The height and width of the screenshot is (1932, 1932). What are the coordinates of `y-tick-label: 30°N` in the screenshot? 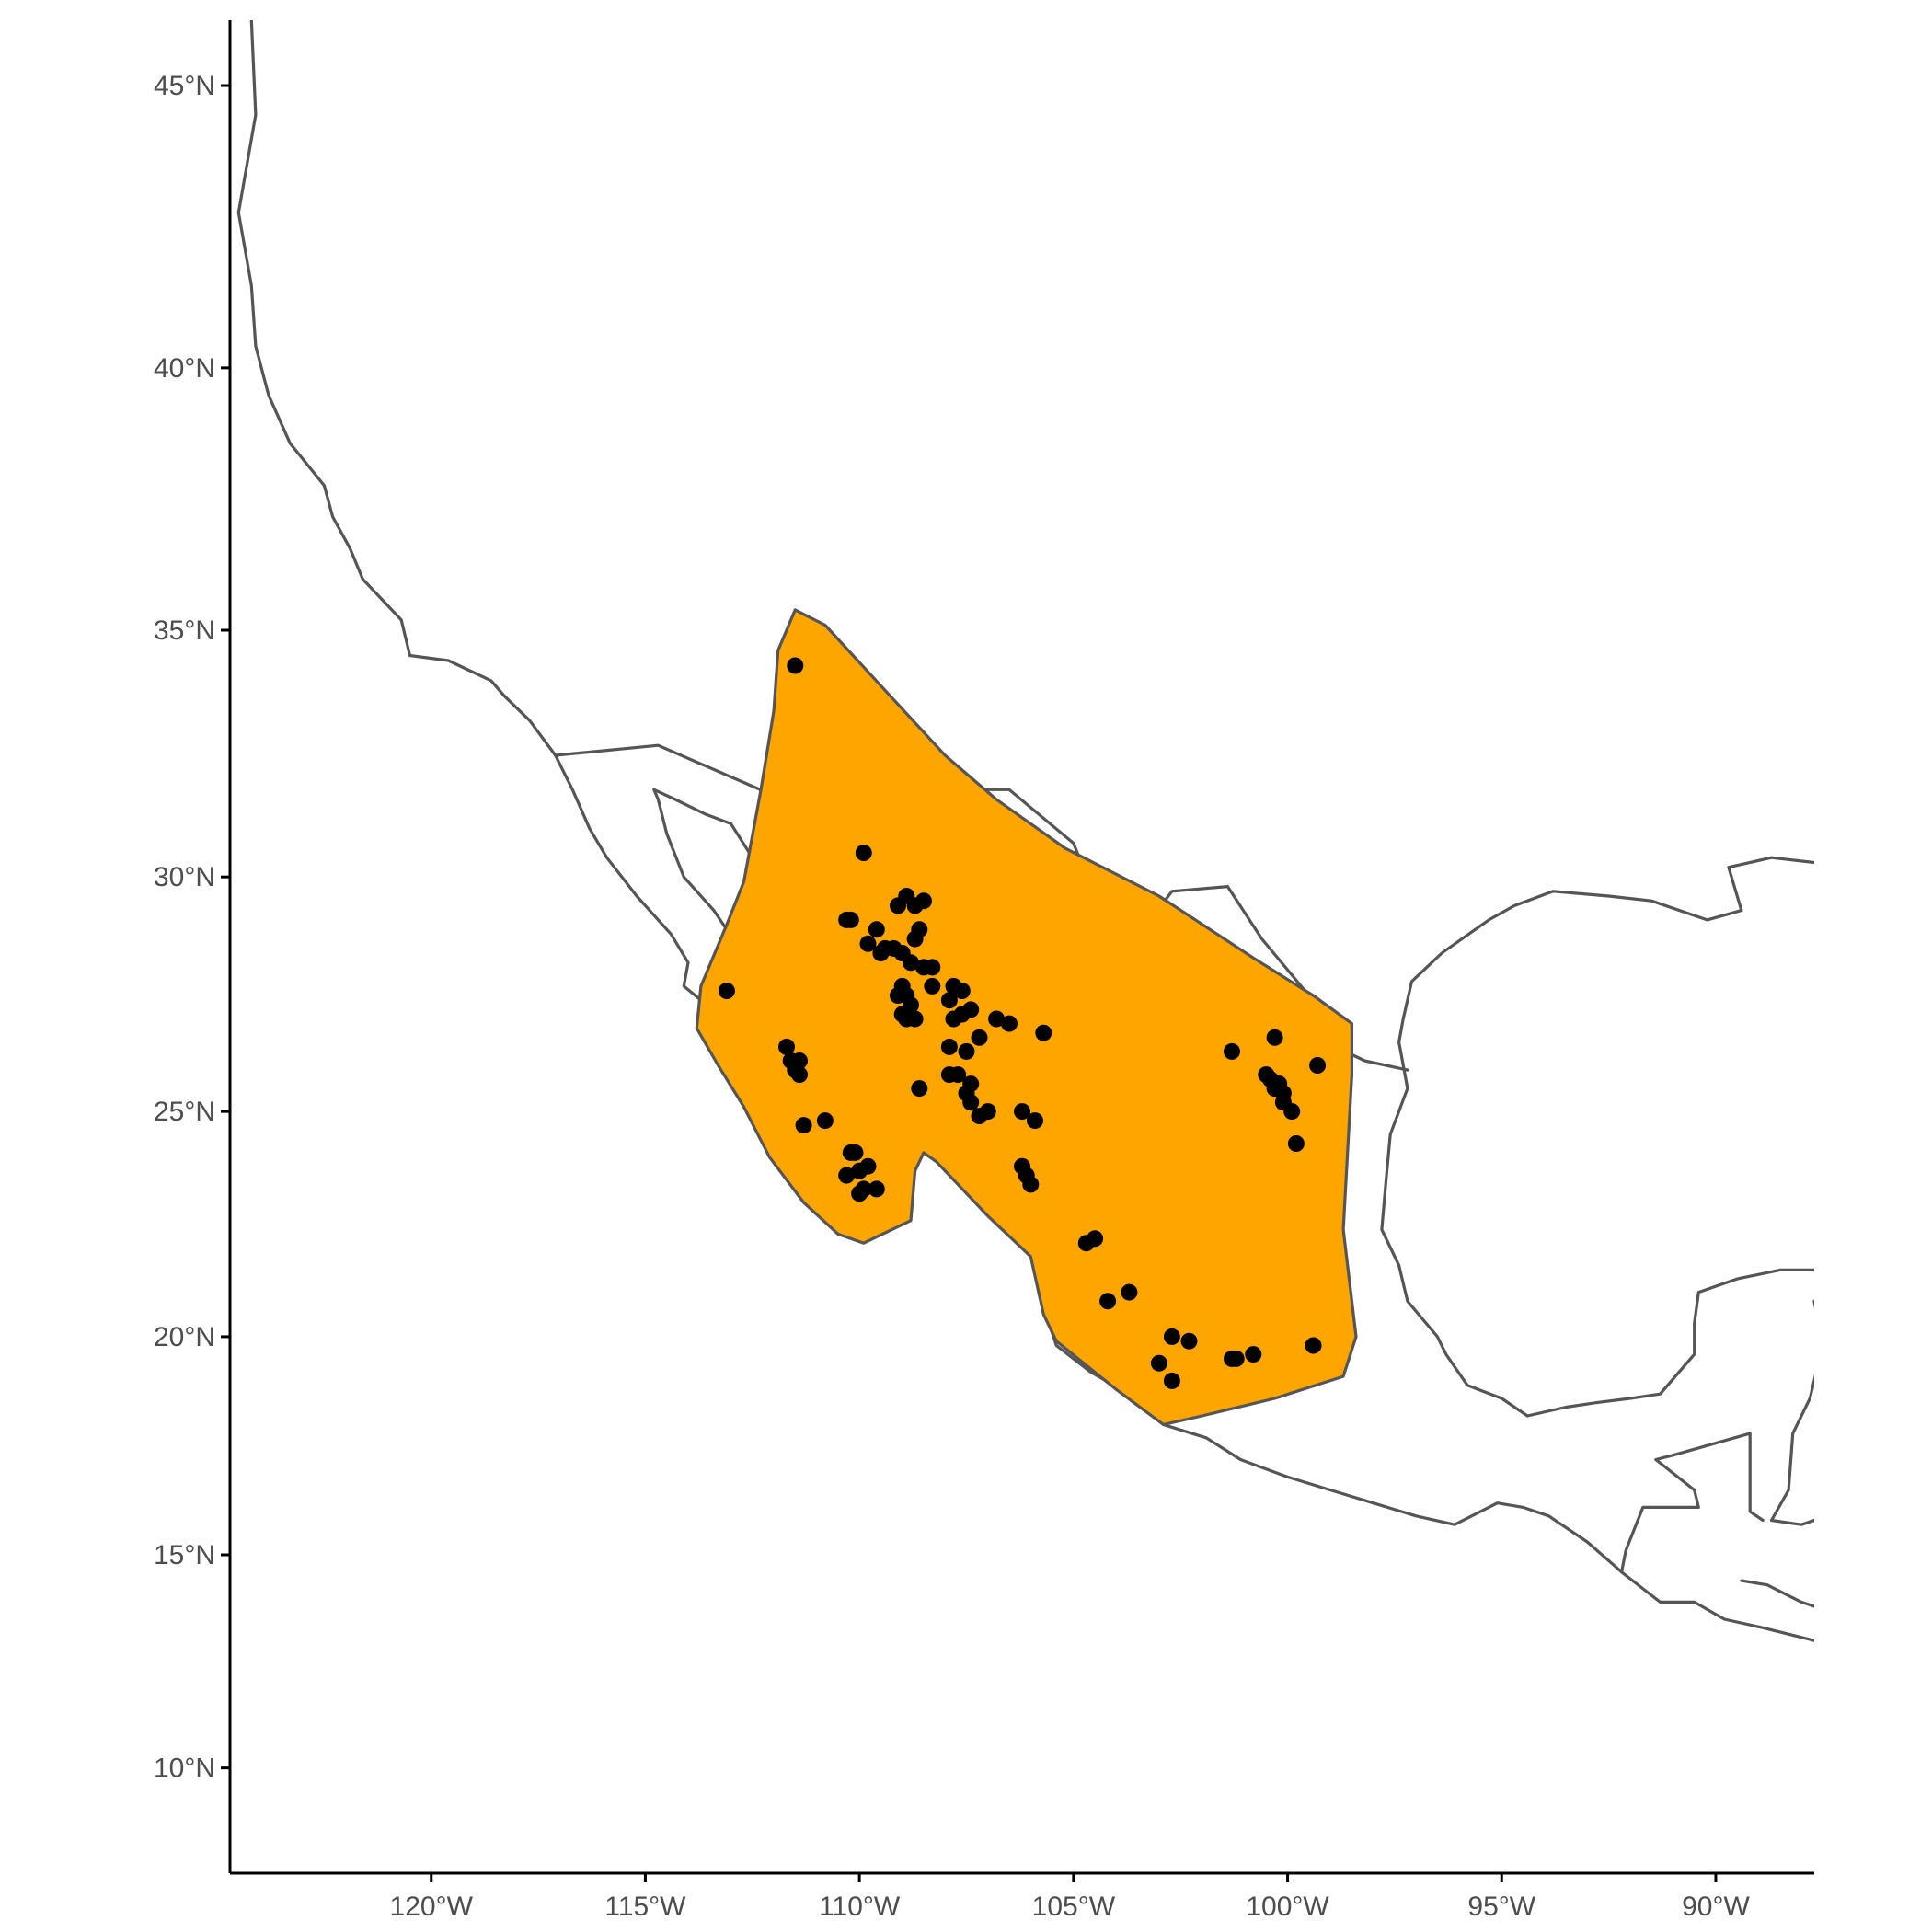 It's located at (184, 877).